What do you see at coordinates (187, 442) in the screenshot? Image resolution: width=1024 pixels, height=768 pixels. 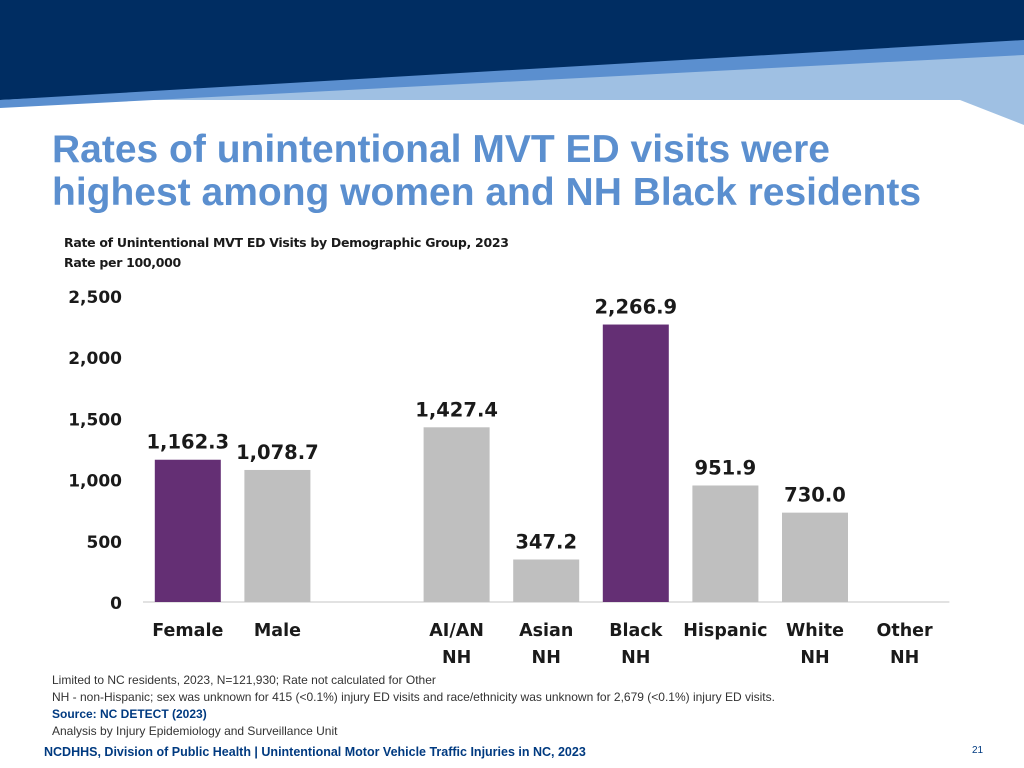 I see `data-label: 1,162.3` at bounding box center [187, 442].